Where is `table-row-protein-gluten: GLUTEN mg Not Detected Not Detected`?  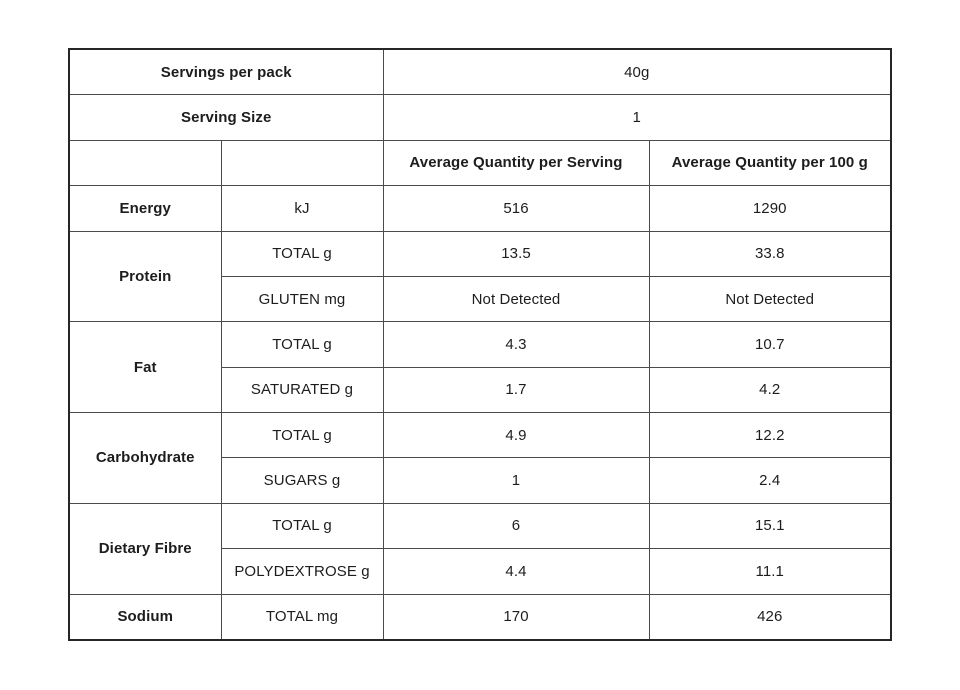
table-row-protein-gluten: GLUTEN mg Not Detected Not Detected is located at coordinates (480, 299).